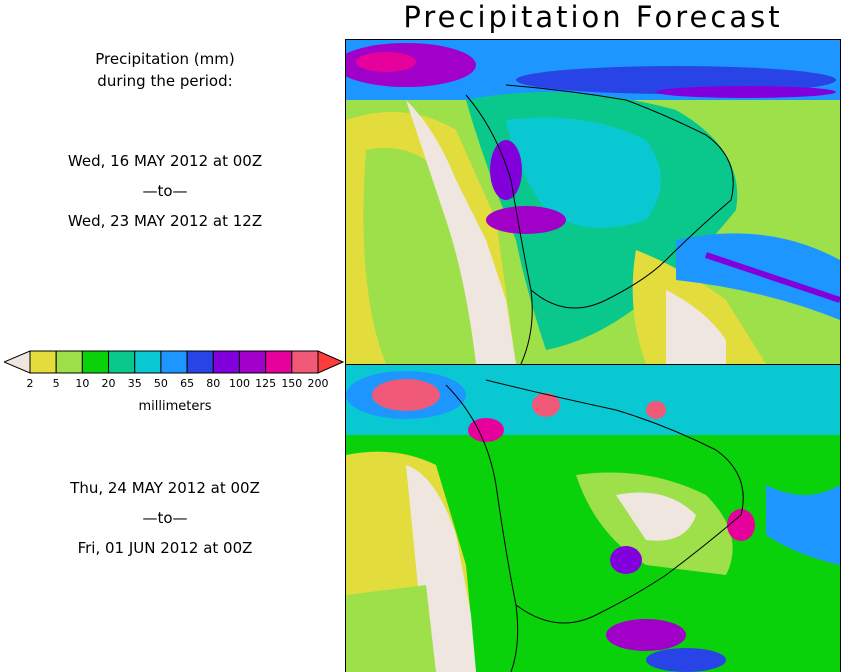 The width and height of the screenshot is (850, 672). What do you see at coordinates (165, 488) in the screenshot?
I see `period2-start: Thu, 24 MAY 2012 at 00Z` at bounding box center [165, 488].